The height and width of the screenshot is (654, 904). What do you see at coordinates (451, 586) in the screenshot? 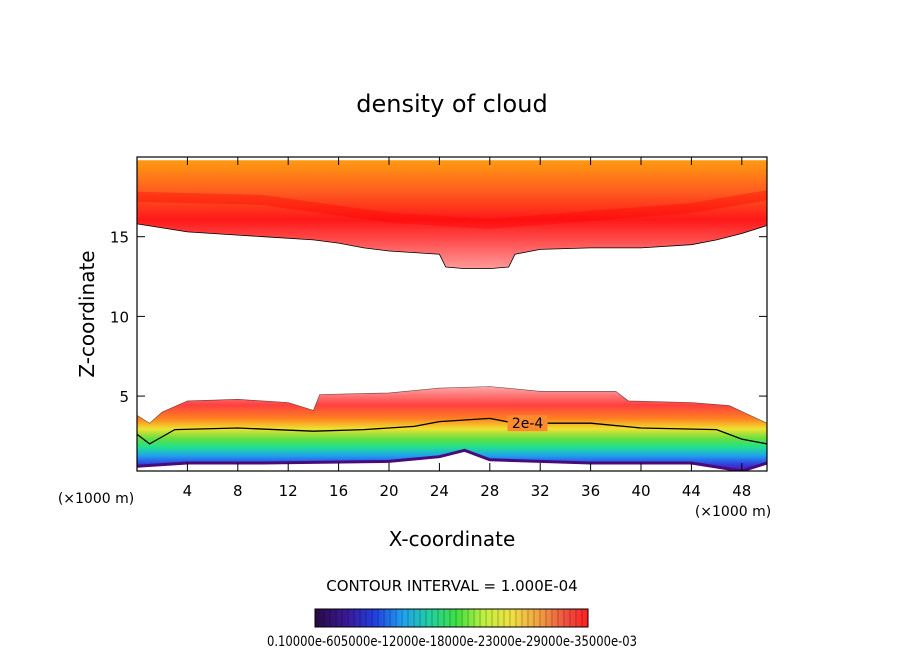
I see `contour-interval-note: CONTOUR INTERVAL = 1.000E-04` at bounding box center [451, 586].